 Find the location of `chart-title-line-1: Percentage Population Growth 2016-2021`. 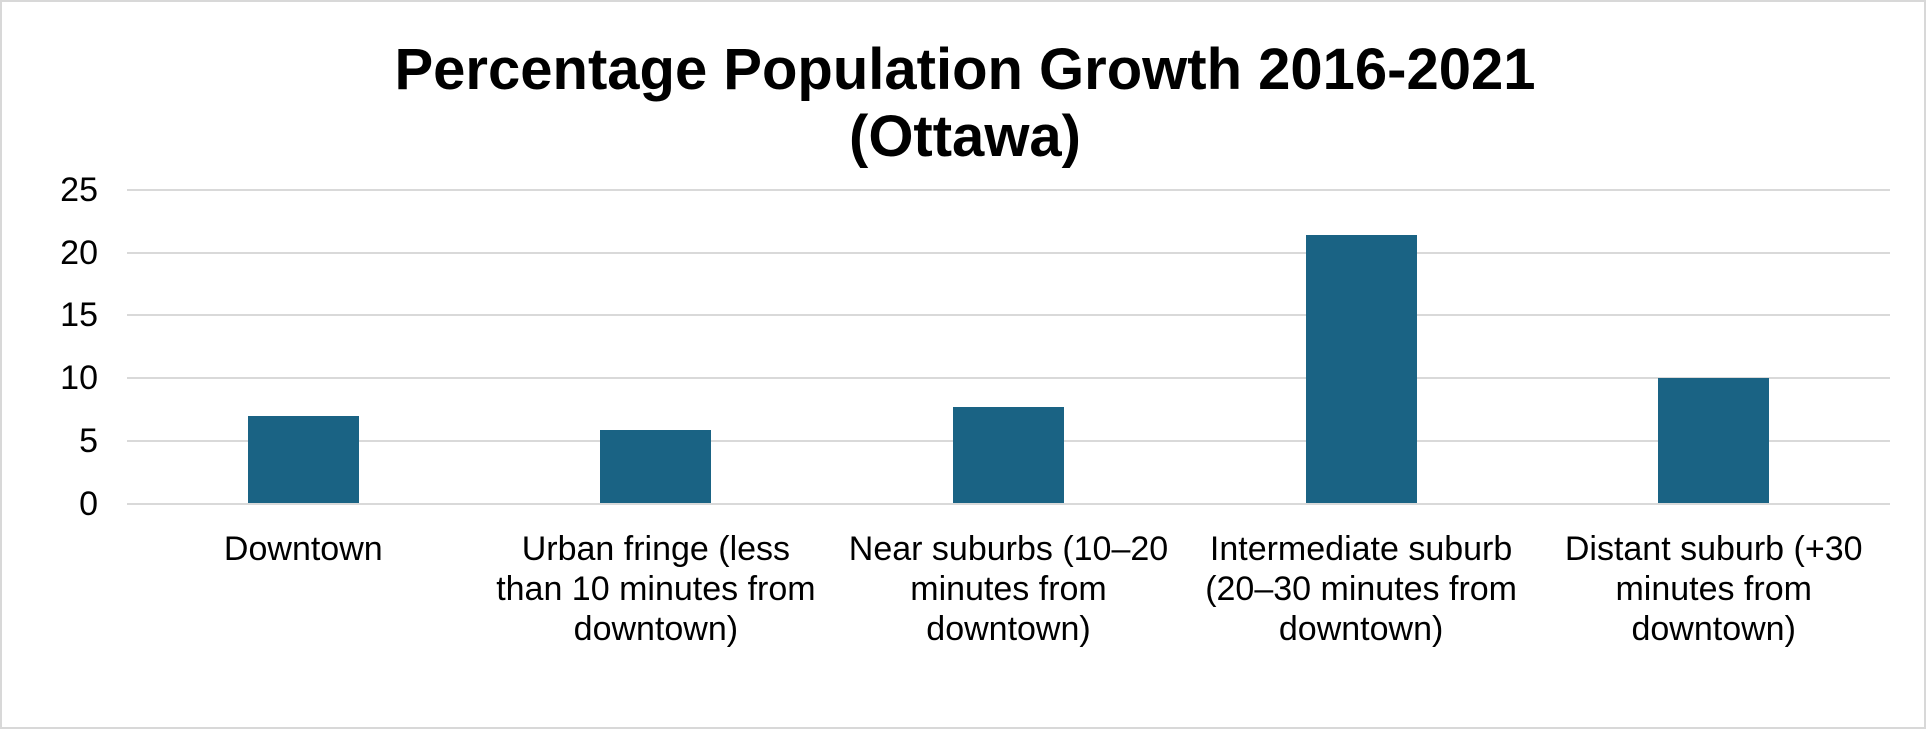

chart-title-line-1: Percentage Population Growth 2016-2021 is located at coordinates (965, 69).